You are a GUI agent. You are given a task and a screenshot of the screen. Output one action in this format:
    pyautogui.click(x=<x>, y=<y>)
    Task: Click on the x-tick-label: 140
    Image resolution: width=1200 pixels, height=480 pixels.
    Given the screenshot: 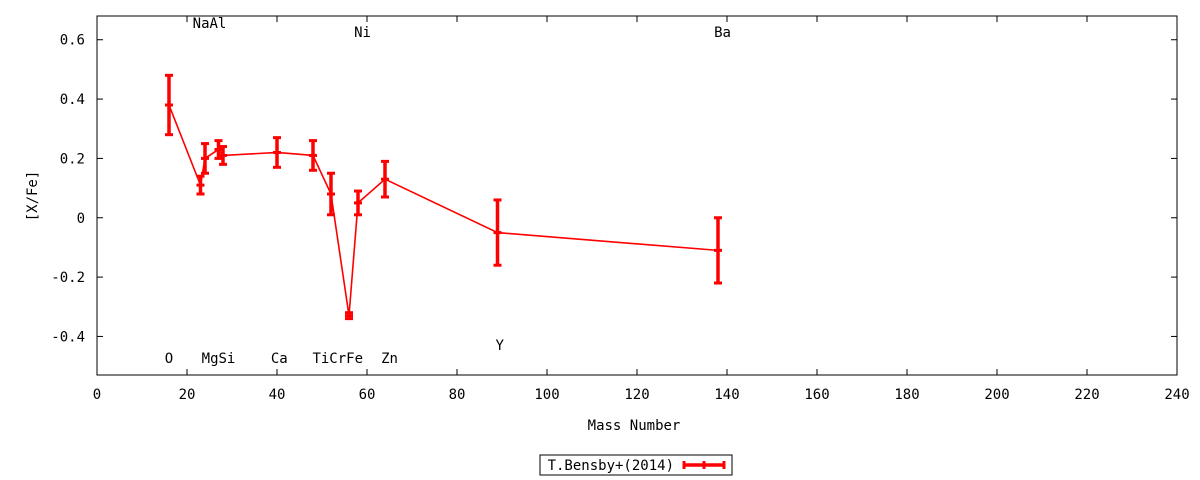 What is the action you would take?
    pyautogui.click(x=726, y=395)
    